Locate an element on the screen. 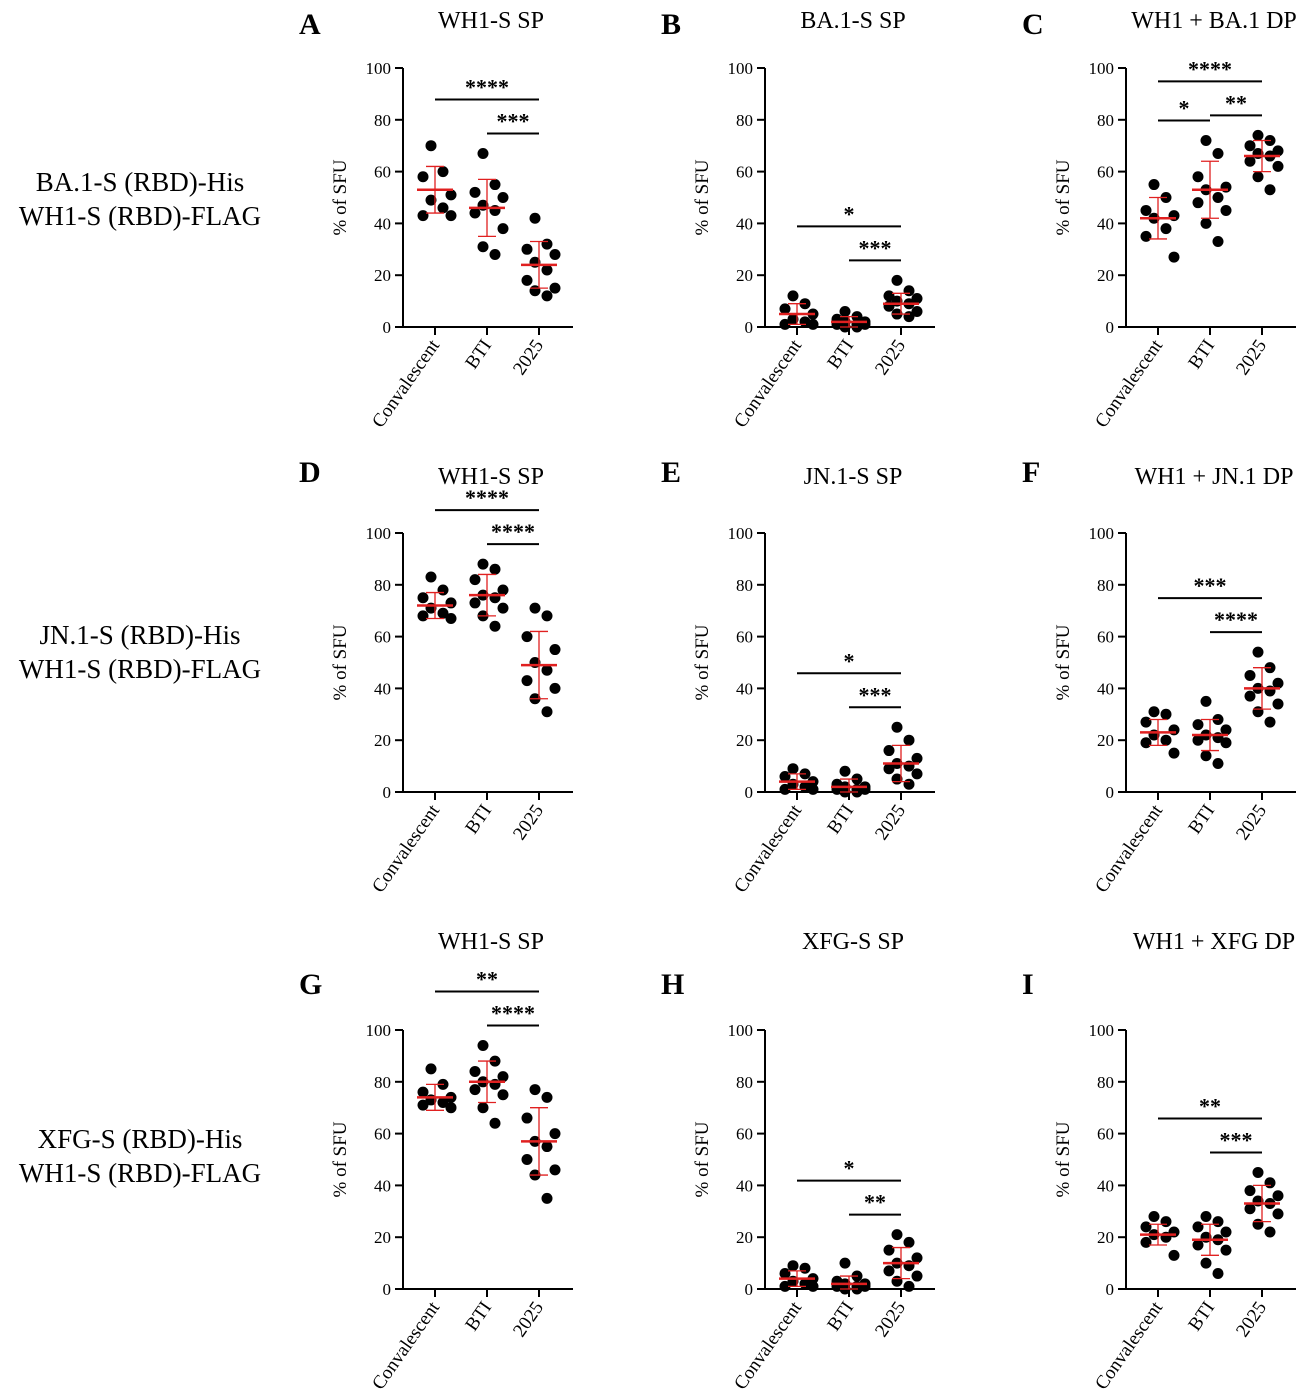 Image resolution: width=1308 pixels, height=1399 pixels. panel-i-y-tick-label: 80 is located at coordinates (1105, 1082).